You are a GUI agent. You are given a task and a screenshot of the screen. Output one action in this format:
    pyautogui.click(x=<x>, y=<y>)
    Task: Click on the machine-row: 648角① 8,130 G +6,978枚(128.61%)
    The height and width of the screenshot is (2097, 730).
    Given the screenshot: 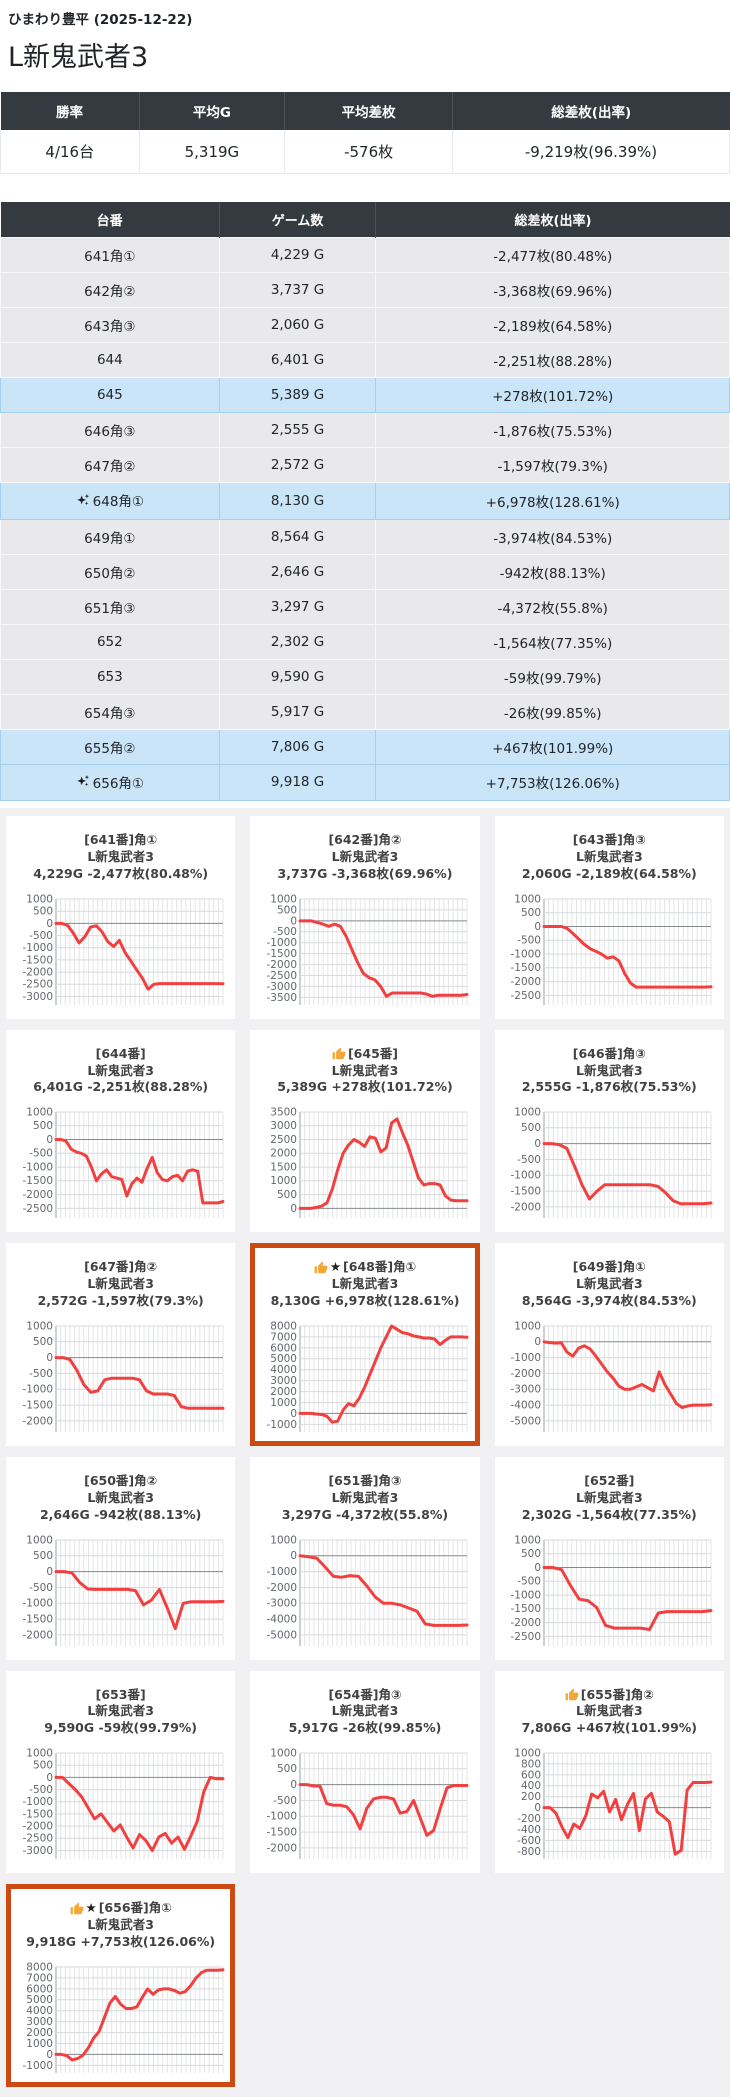 What is the action you would take?
    pyautogui.click(x=365, y=501)
    